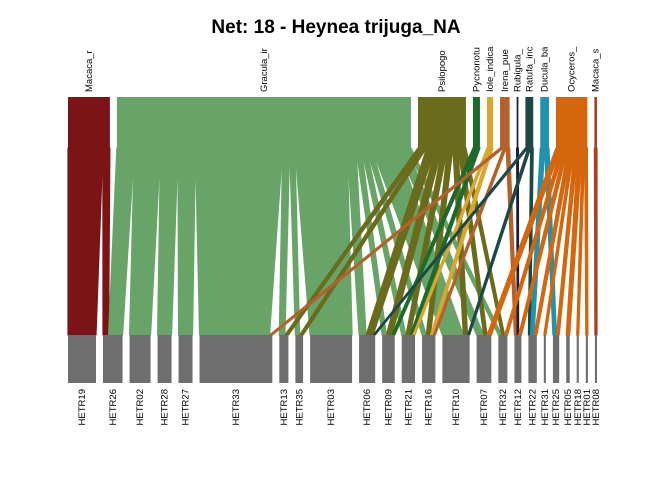 This screenshot has height=480, width=672. I want to click on lower-node-label: HETR21, so click(408, 407).